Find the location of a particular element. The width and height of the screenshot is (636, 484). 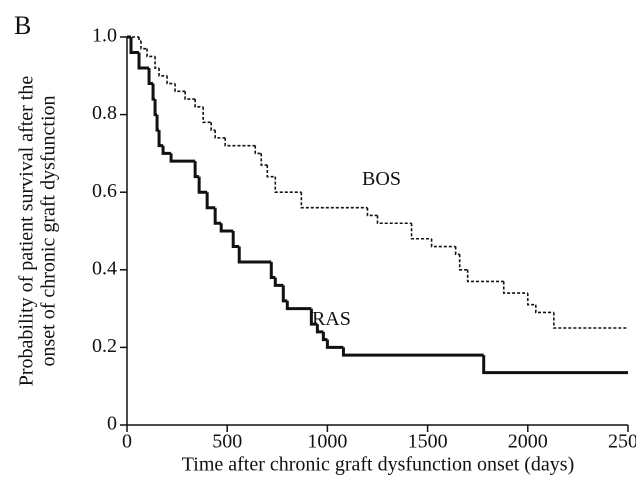

x-tick-label: 2500 is located at coordinates (622, 442).